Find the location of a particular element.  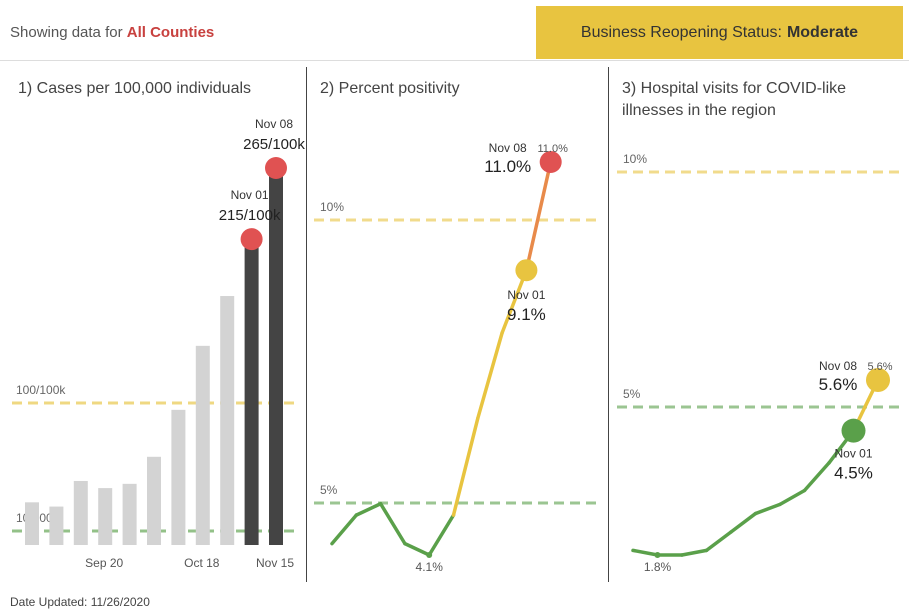

point-small-value-label: 11.0% is located at coordinates (553, 149).